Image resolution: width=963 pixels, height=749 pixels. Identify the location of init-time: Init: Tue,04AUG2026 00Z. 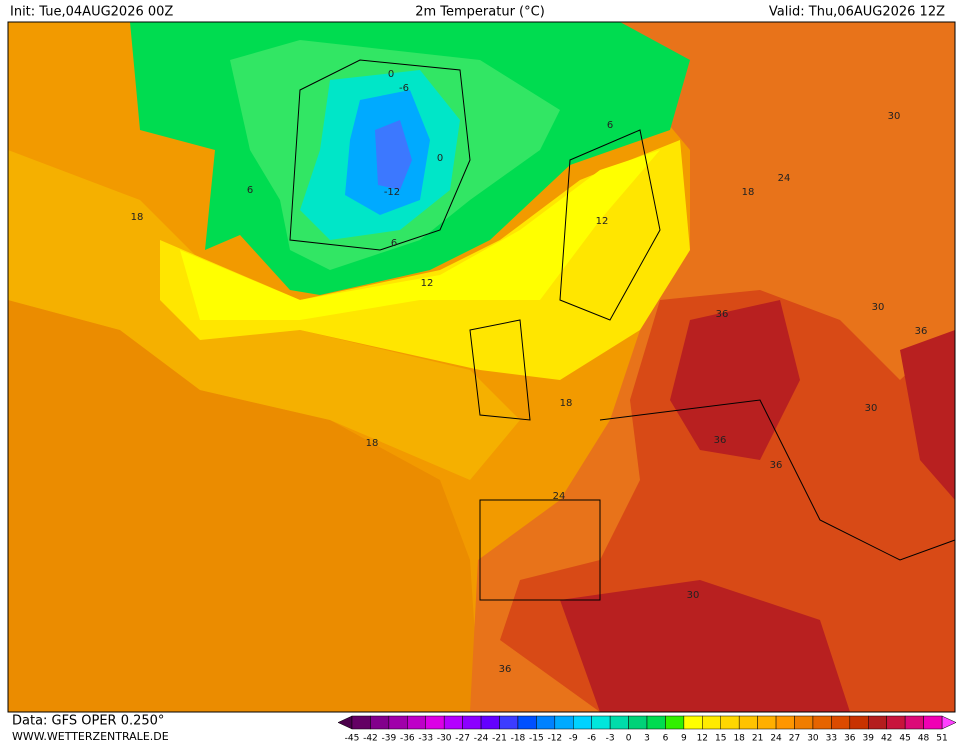
(91, 12).